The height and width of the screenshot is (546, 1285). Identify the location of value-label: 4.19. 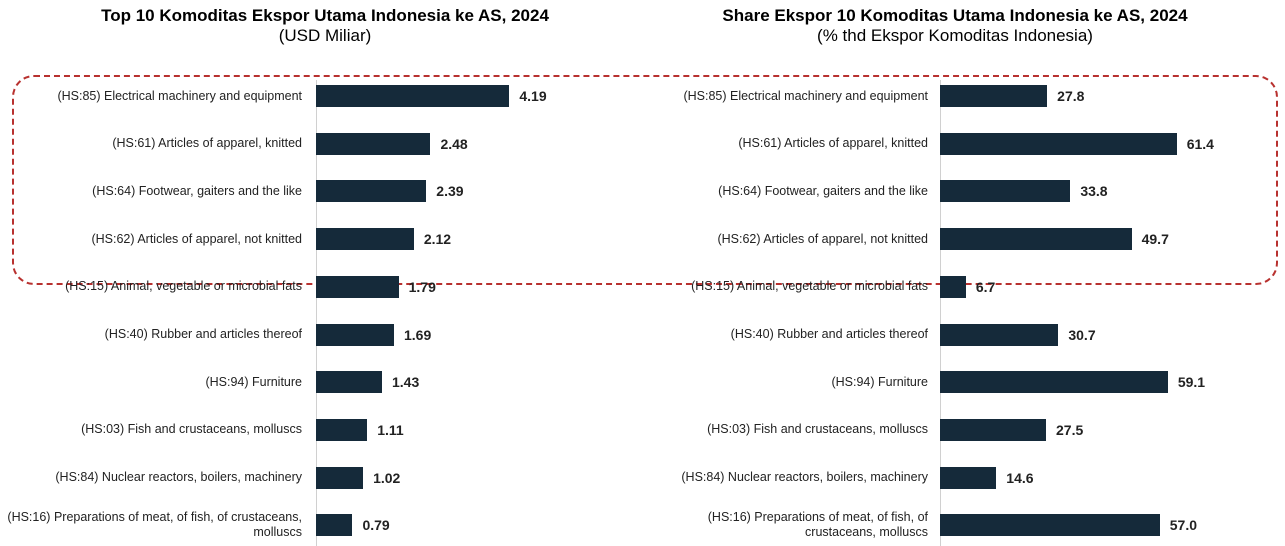
(533, 96).